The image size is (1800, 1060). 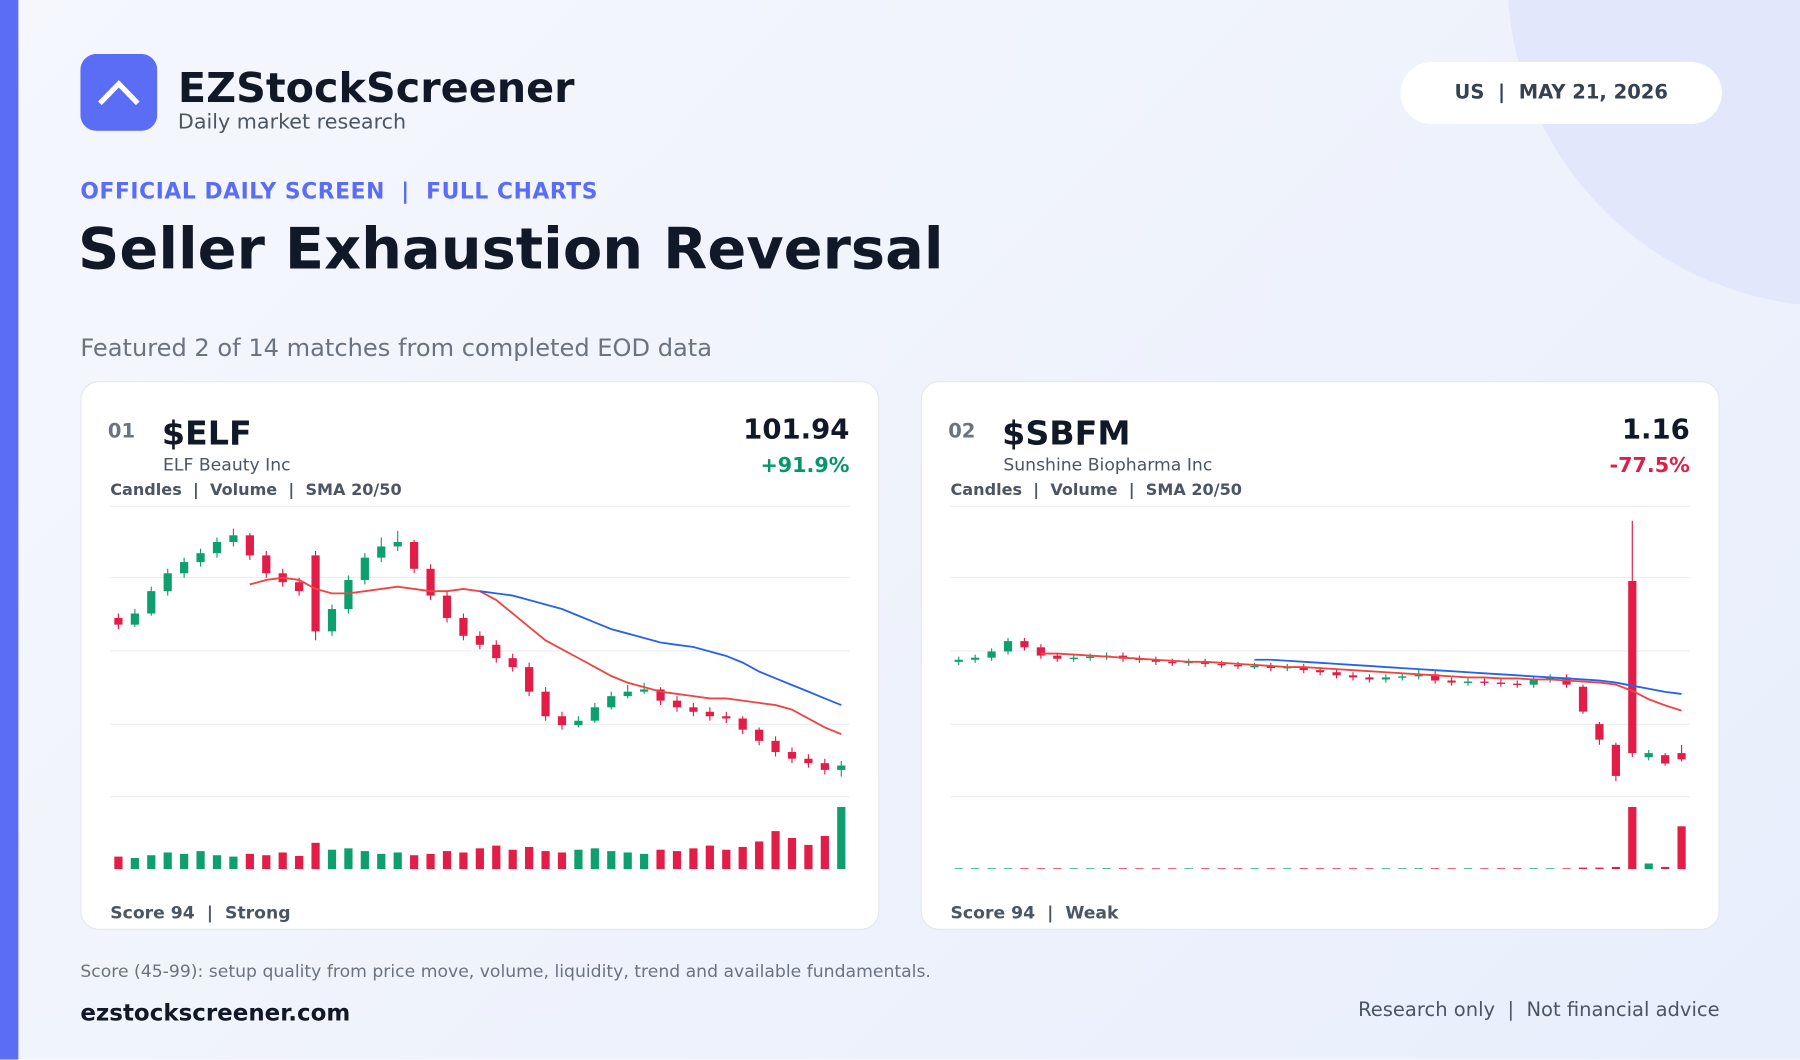 What do you see at coordinates (511, 249) in the screenshot?
I see `screen-title: Seller Exhaustion Reversal` at bounding box center [511, 249].